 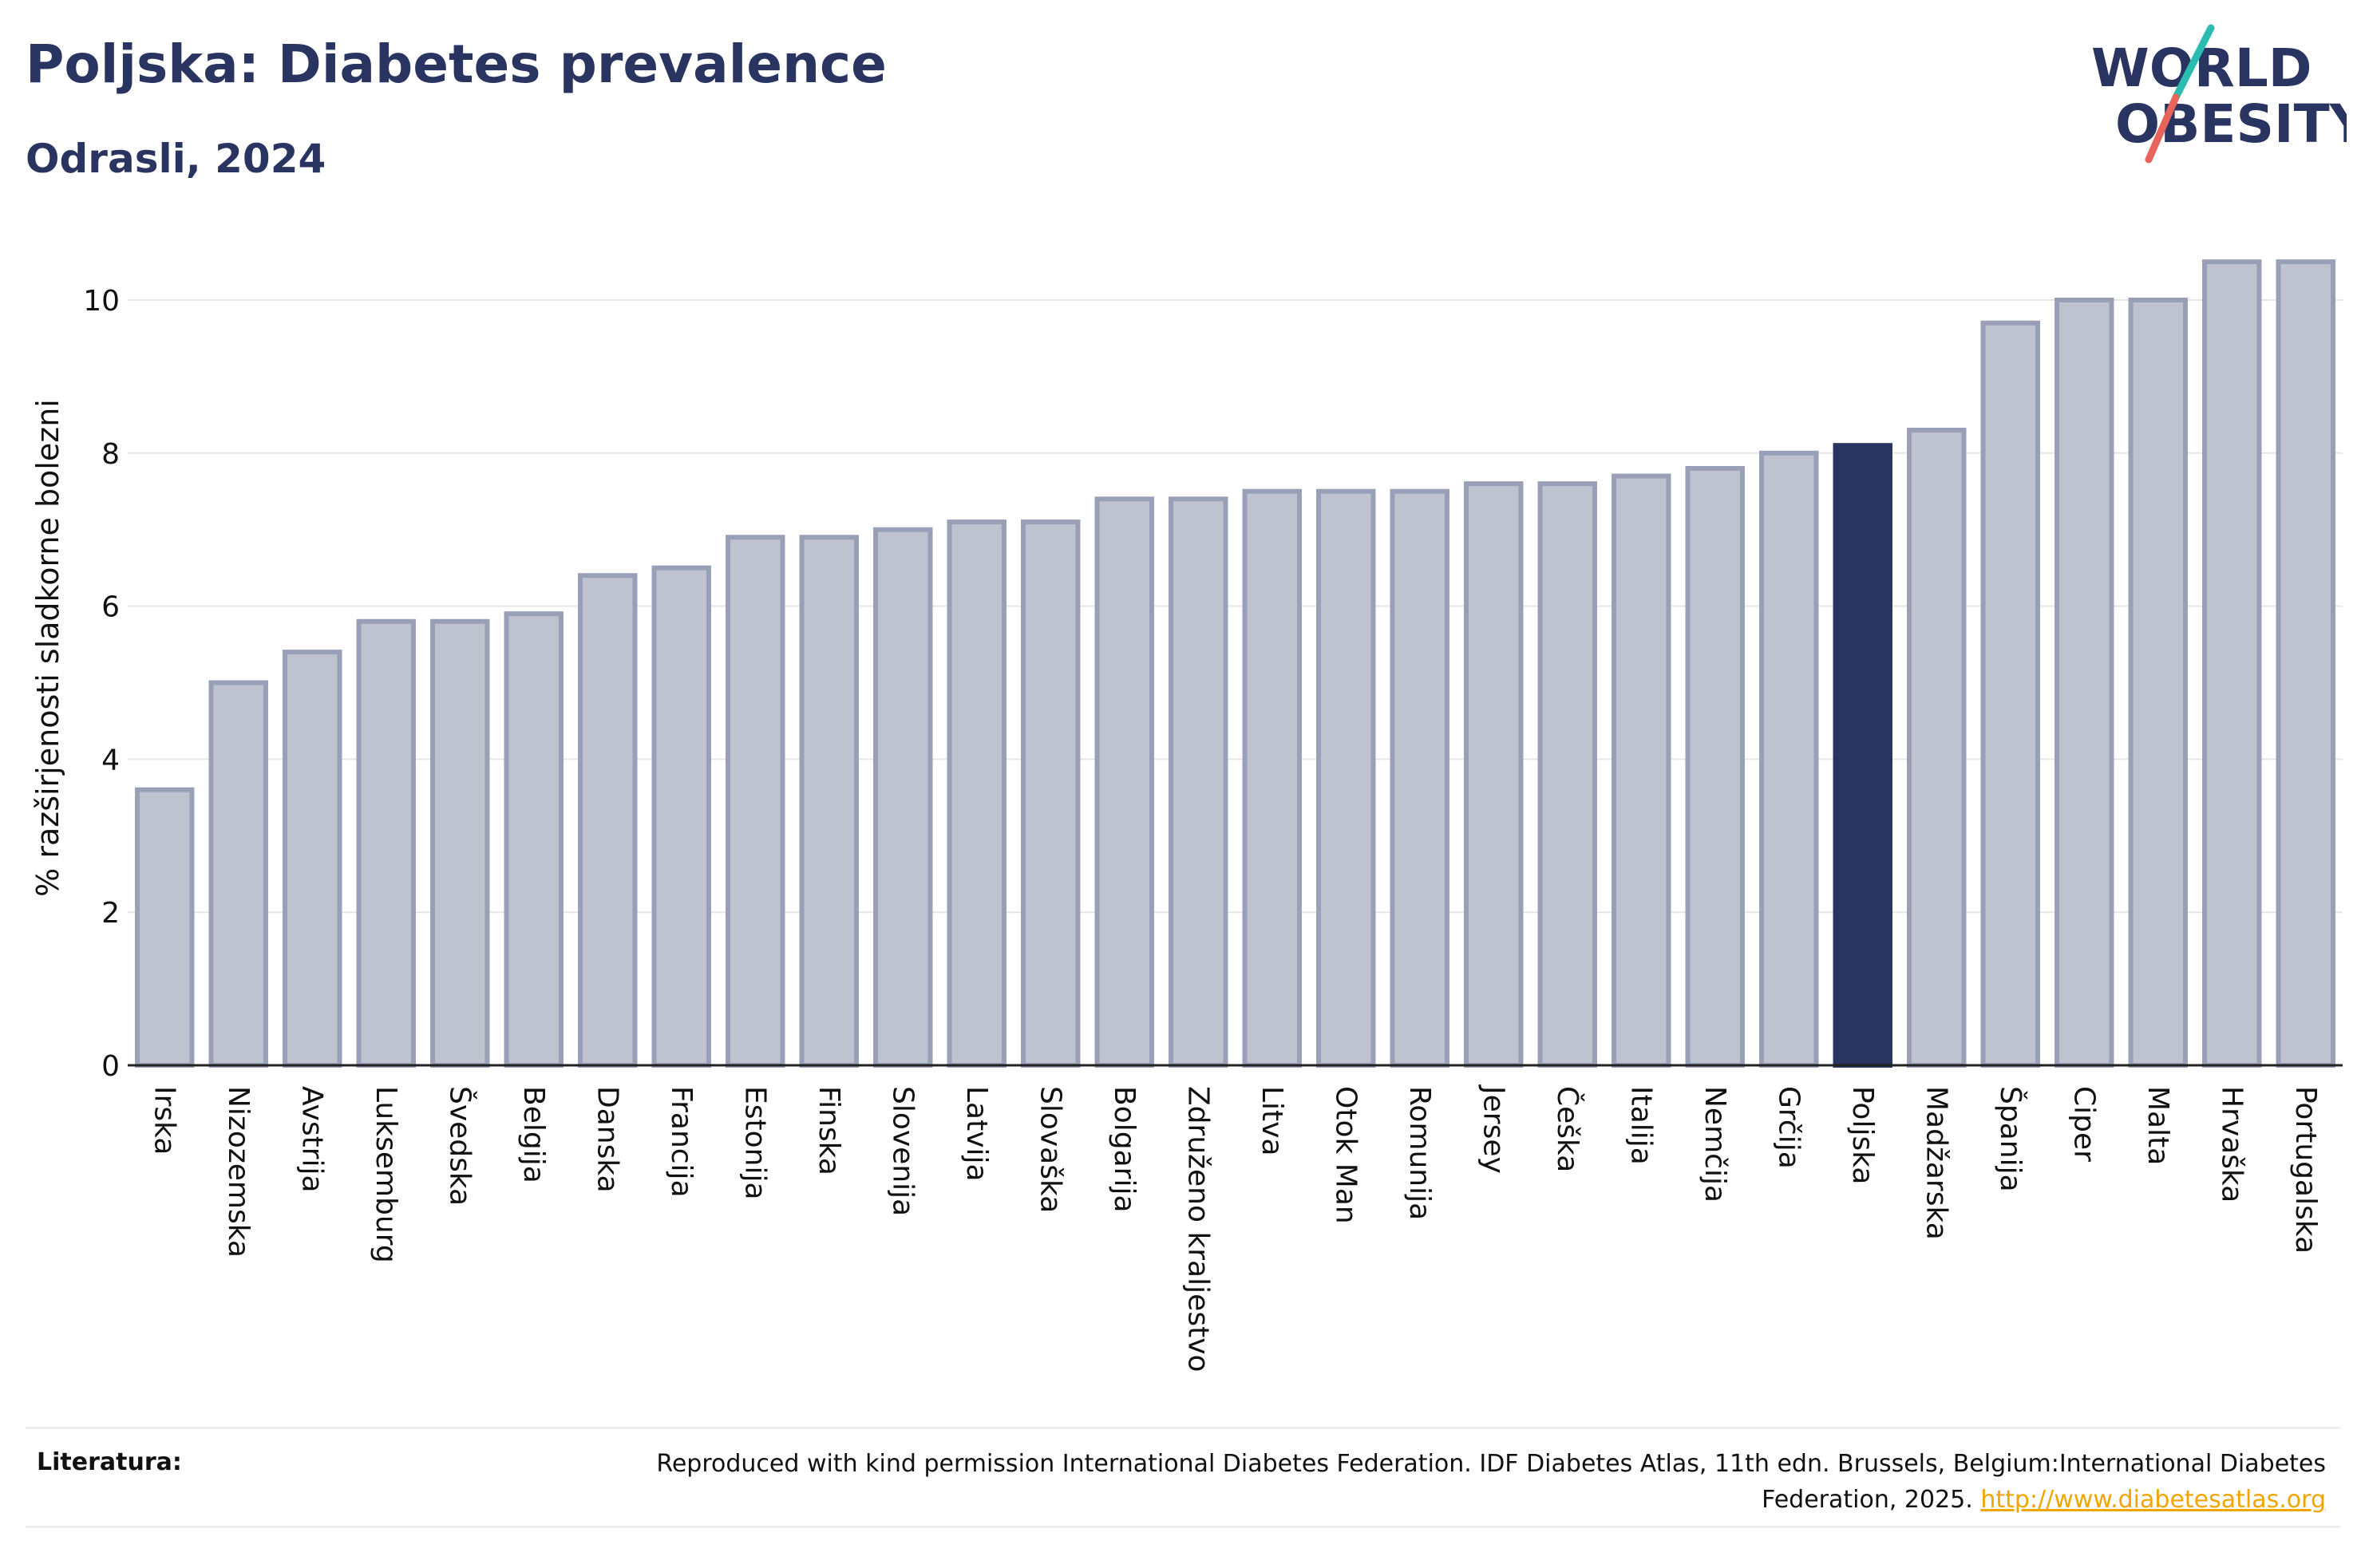 I want to click on bar-ciper, so click(x=2084, y=683).